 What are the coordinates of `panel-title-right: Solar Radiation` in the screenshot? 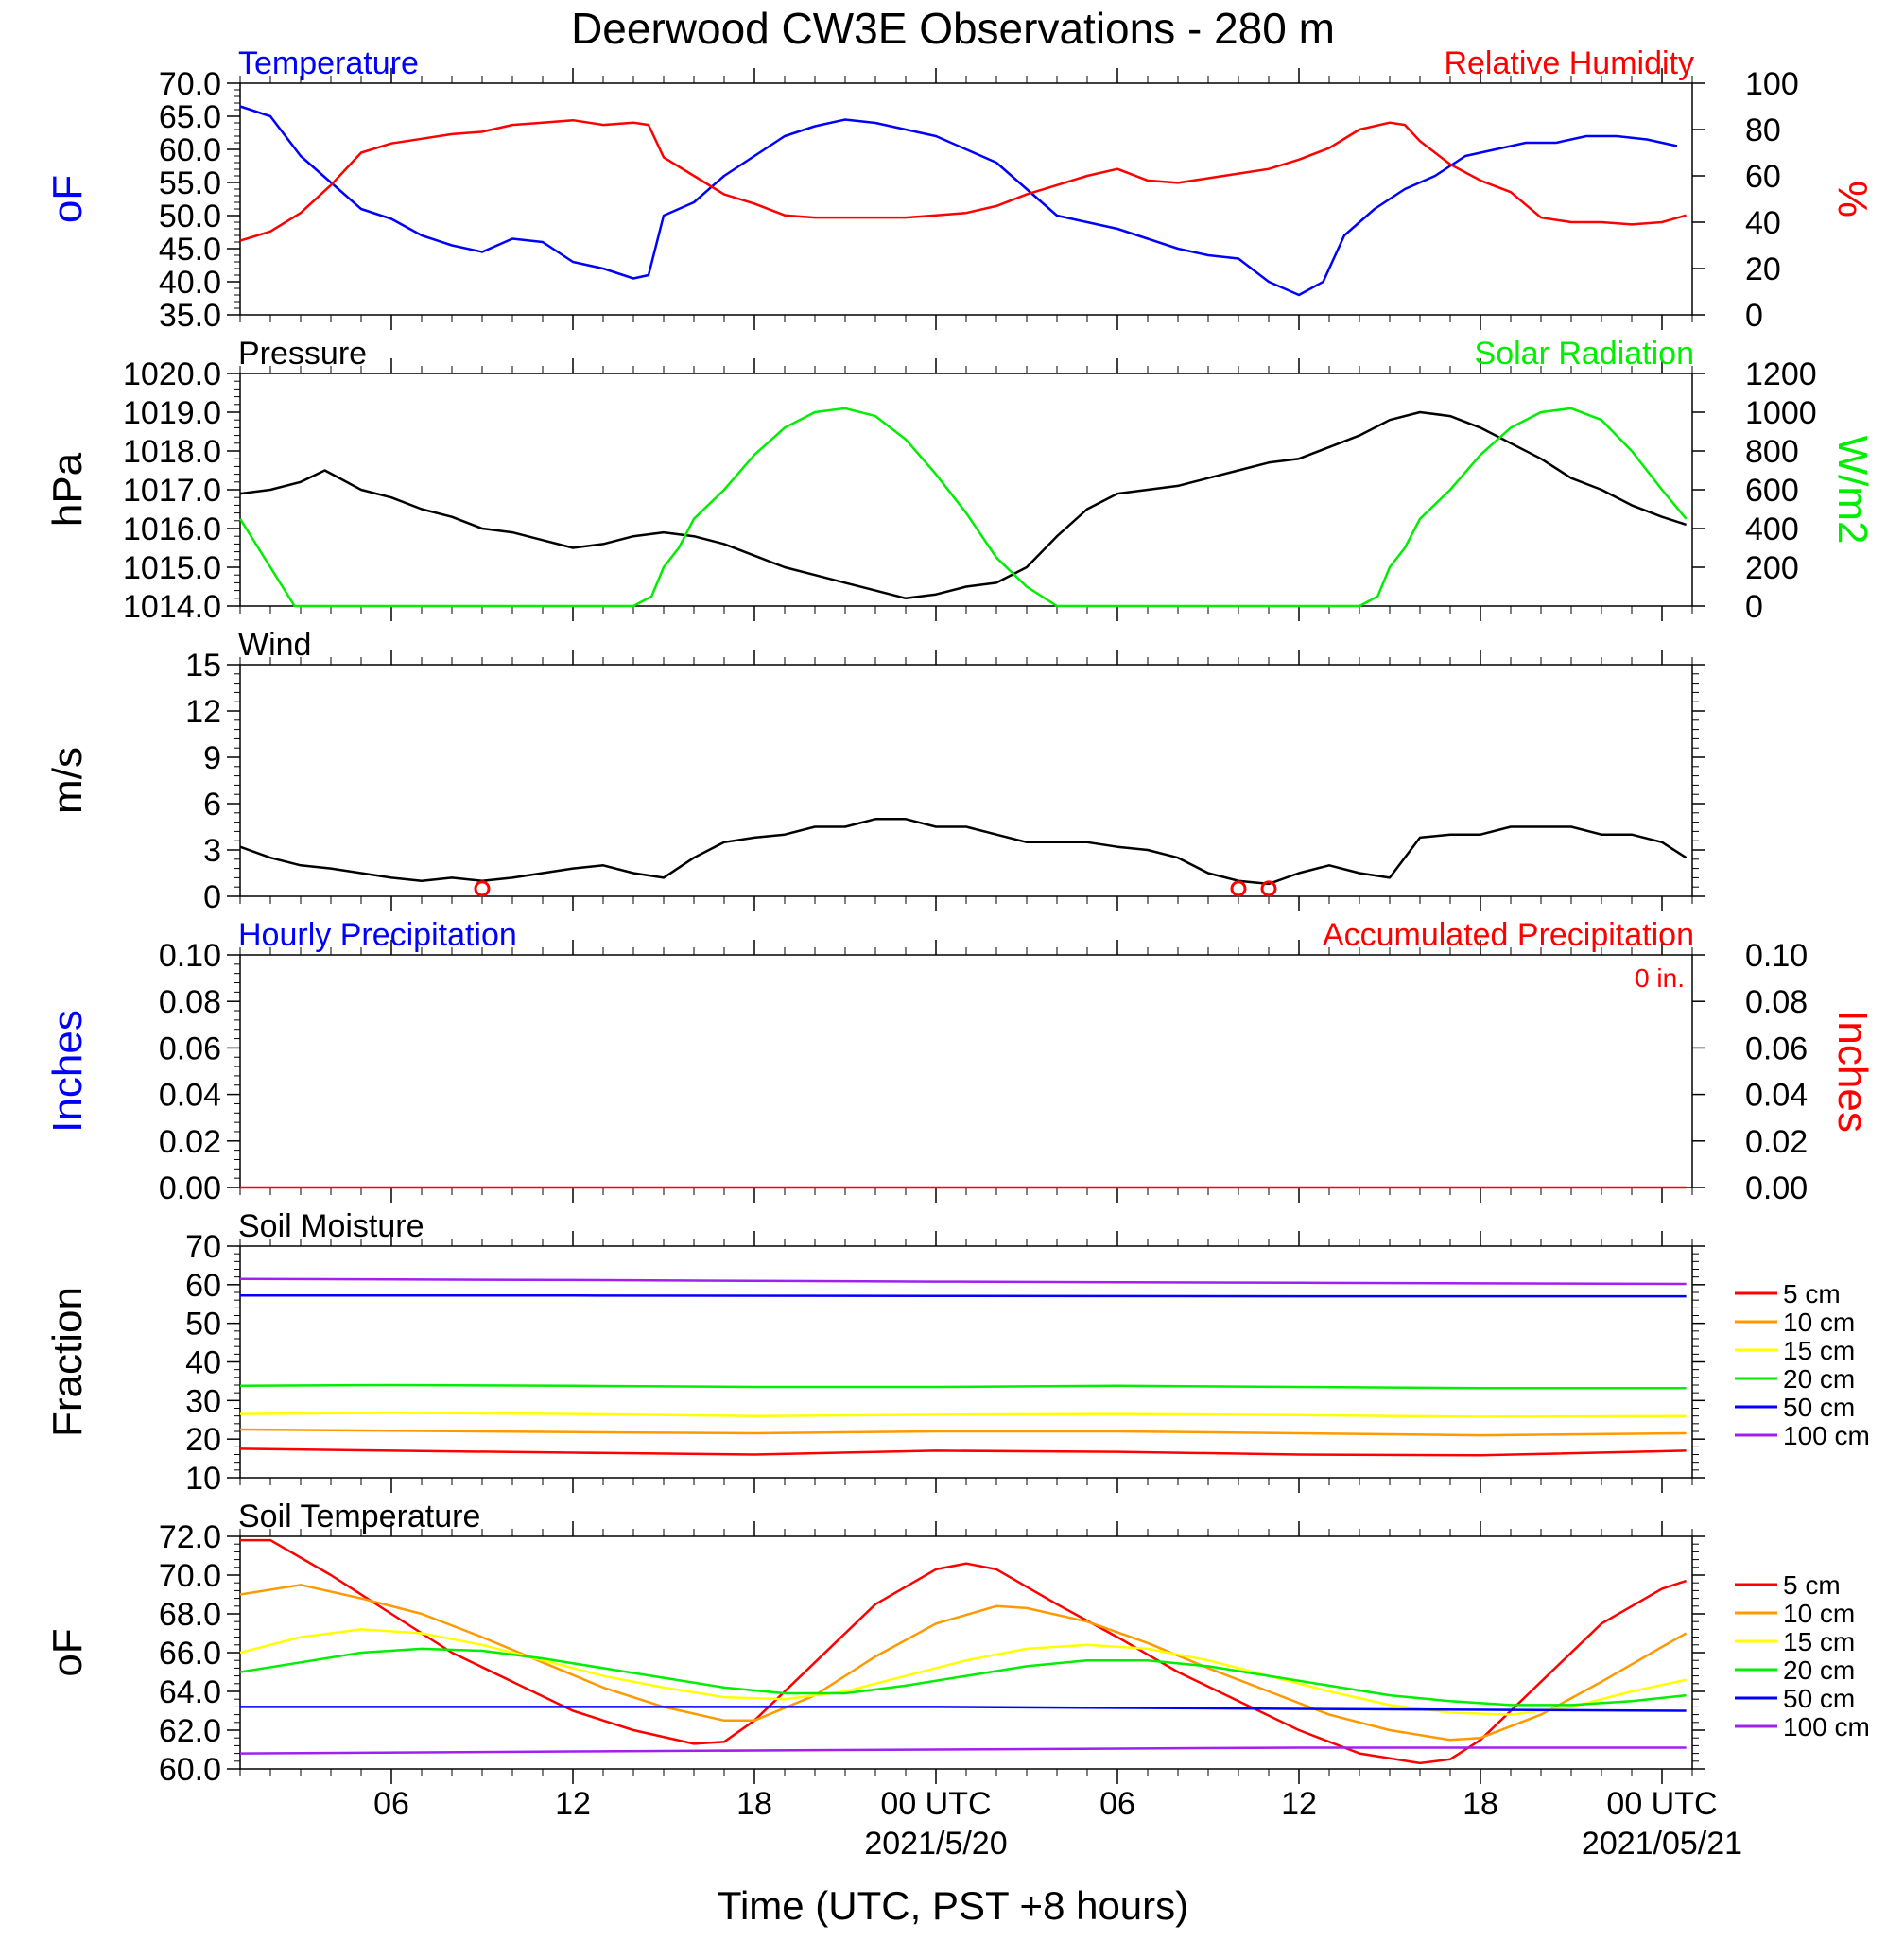 It's located at (1584, 354).